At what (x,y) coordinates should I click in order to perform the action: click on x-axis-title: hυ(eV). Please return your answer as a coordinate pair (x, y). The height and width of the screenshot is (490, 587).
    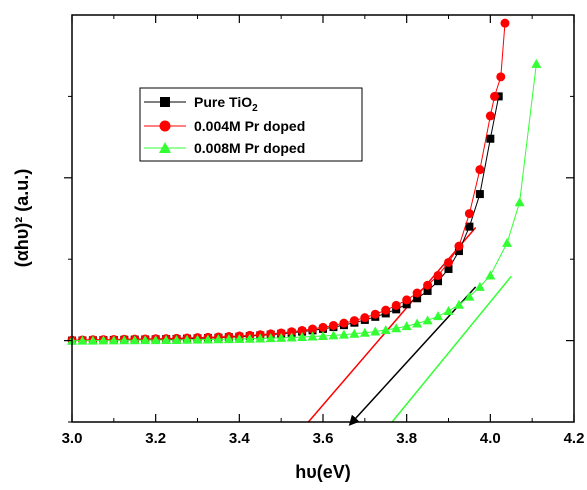
    Looking at the image, I should click on (322, 472).